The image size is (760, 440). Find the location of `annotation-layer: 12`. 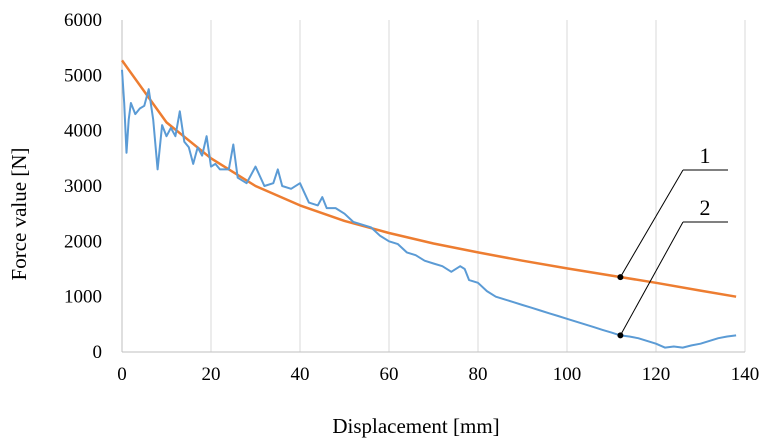

annotation-layer: 12 is located at coordinates (672, 241).